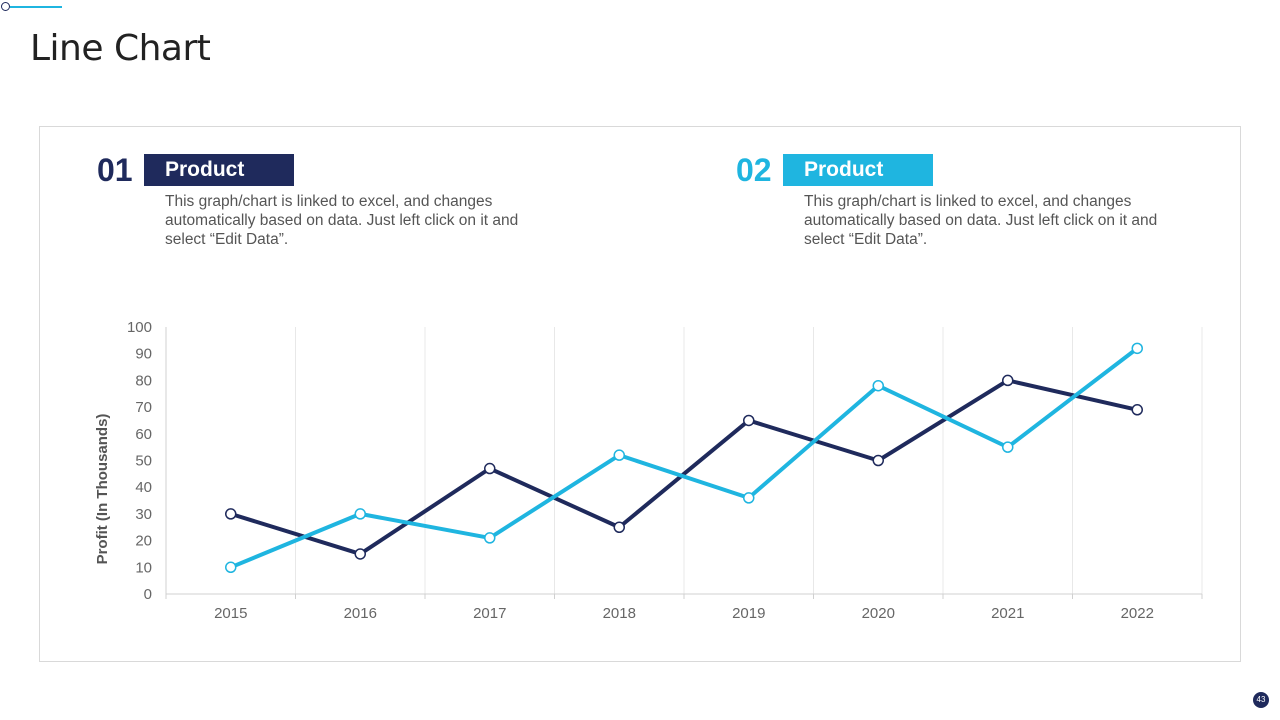  What do you see at coordinates (148, 594) in the screenshot?
I see `y-tick-label: 0` at bounding box center [148, 594].